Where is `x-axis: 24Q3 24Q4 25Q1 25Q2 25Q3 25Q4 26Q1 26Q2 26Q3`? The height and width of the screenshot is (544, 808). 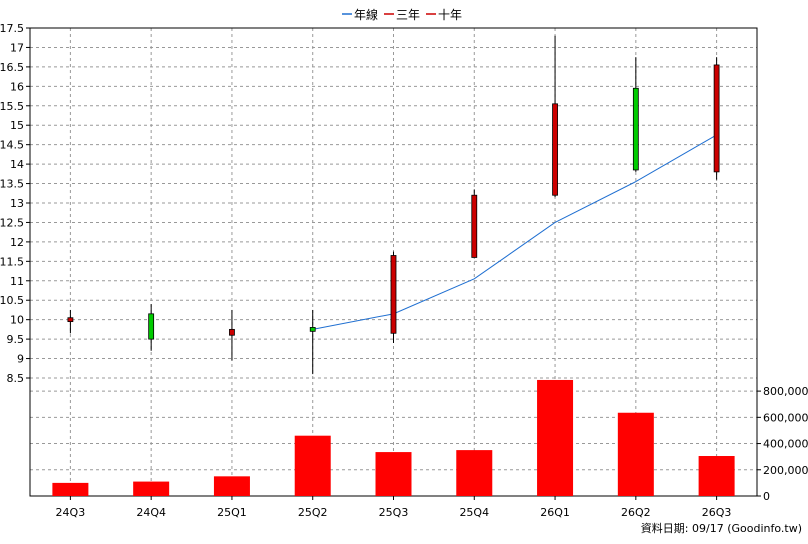
x-axis: 24Q3 24Q4 25Q1 25Q2 25Q3 25Q4 26Q1 26Q2 26Q3 is located at coordinates (394, 507).